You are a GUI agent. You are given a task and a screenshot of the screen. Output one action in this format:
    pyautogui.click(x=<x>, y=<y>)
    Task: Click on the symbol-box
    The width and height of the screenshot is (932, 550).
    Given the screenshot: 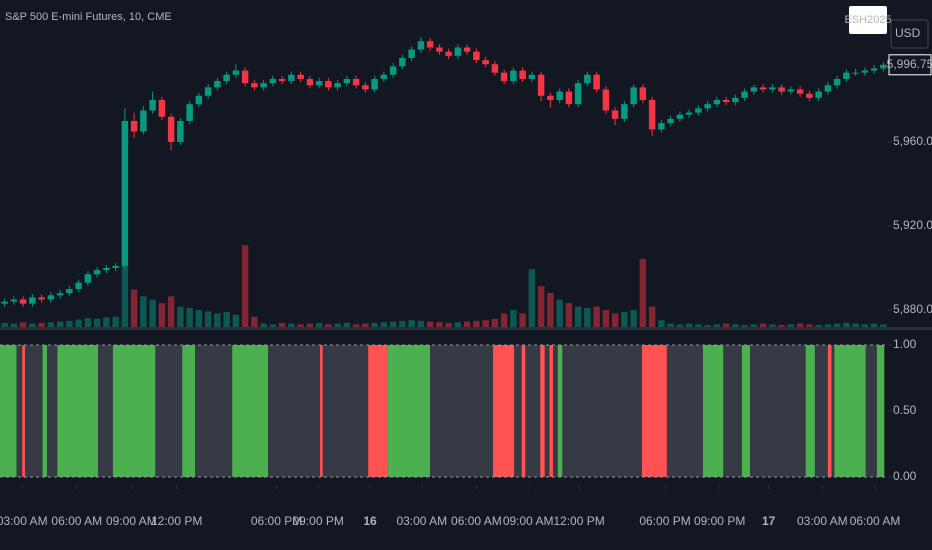 What is the action you would take?
    pyautogui.click(x=868, y=20)
    